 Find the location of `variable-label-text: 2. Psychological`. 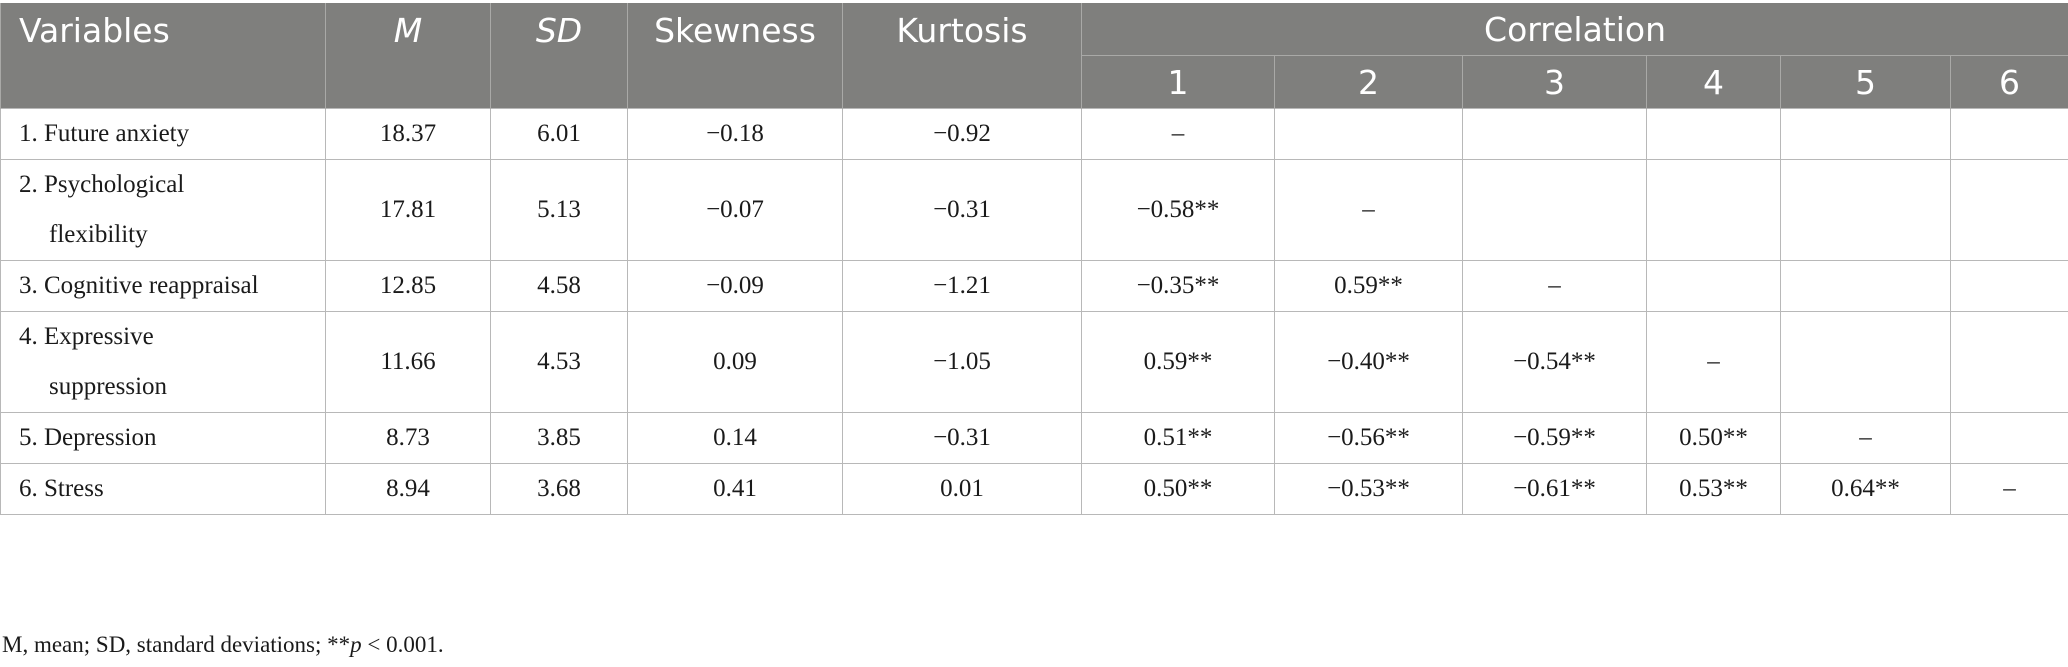

variable-label-text: 2. Psychological is located at coordinates (102, 184).